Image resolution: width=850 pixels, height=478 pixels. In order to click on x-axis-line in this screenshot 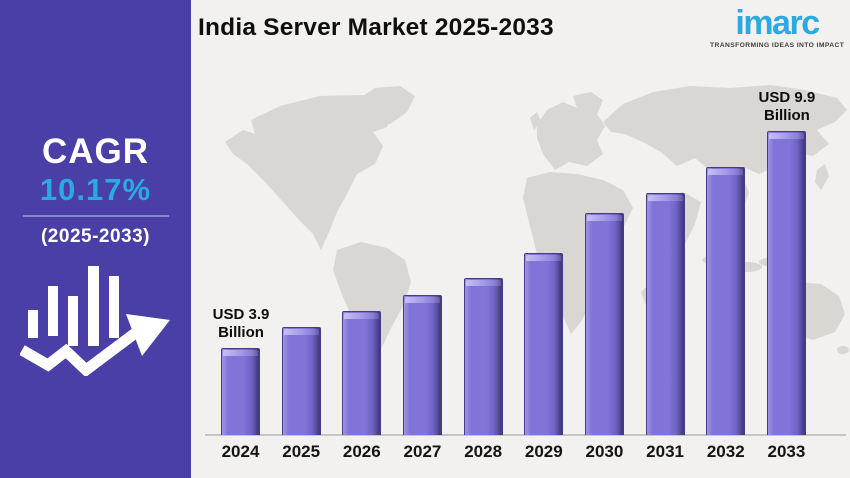, I will do `click(525, 435)`.